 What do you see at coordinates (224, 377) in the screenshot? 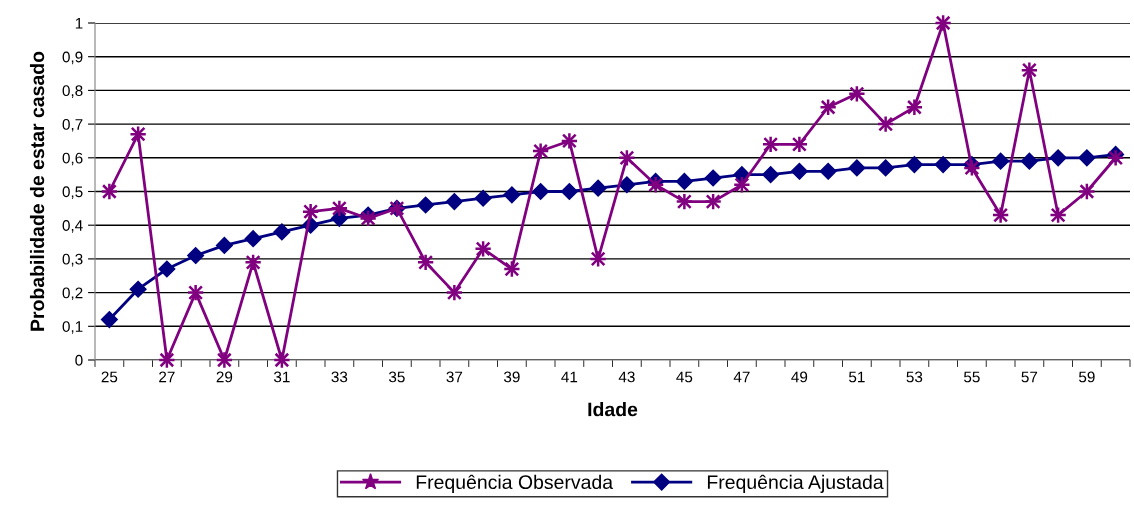
I see `x-tick-label: 29` at bounding box center [224, 377].